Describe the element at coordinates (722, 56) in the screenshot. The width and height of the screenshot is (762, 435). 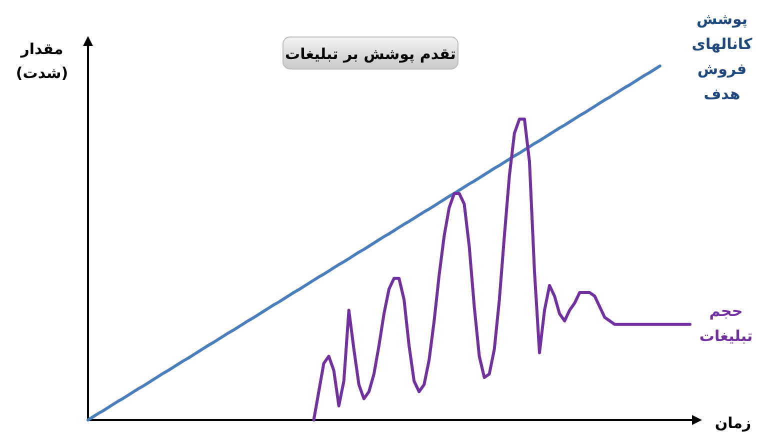
I see `text: پوشش کانالهای فروش هدف` at that location.